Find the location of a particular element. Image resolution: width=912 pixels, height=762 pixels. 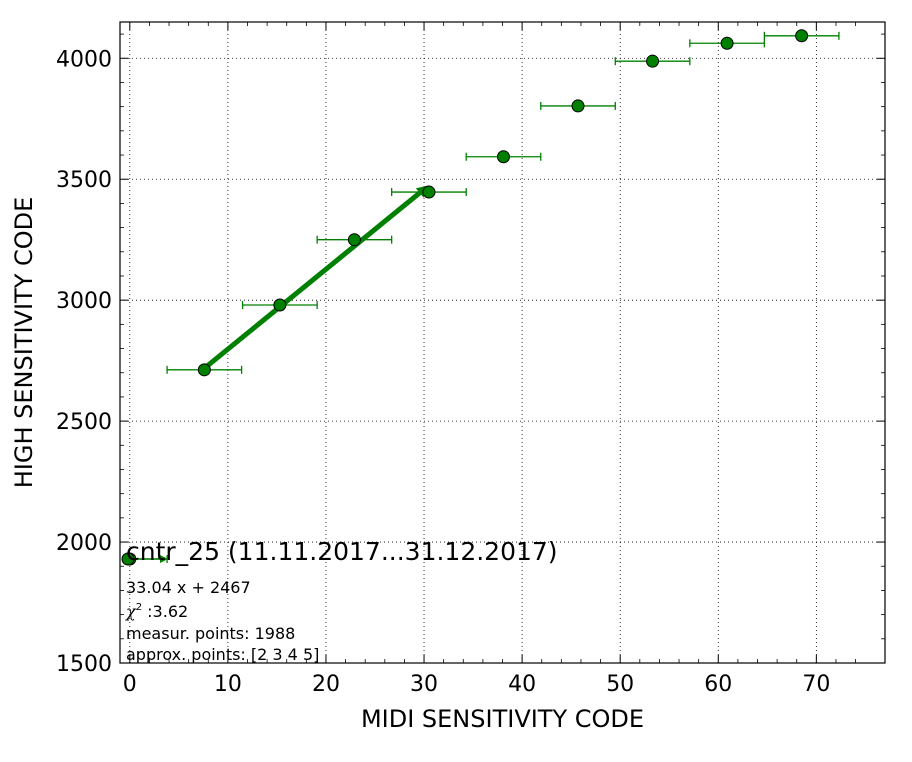

x-tick-label: 60 is located at coordinates (718, 684).